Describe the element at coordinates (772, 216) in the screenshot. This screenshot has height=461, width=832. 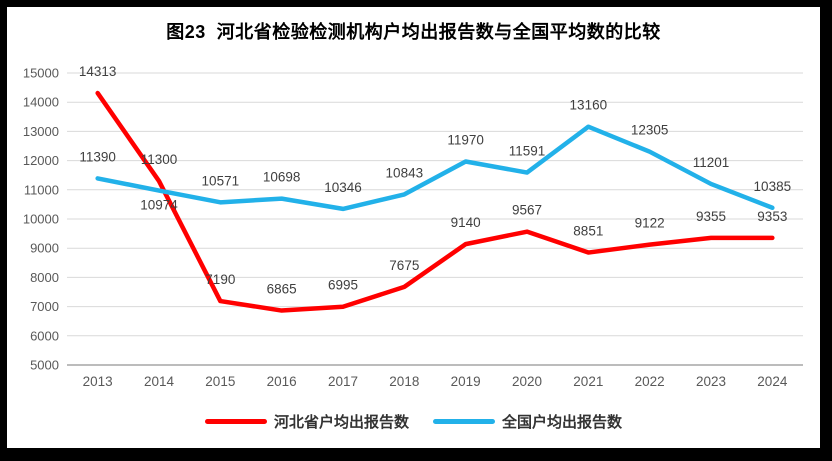
I see `hebei-data-label: 9353` at that location.